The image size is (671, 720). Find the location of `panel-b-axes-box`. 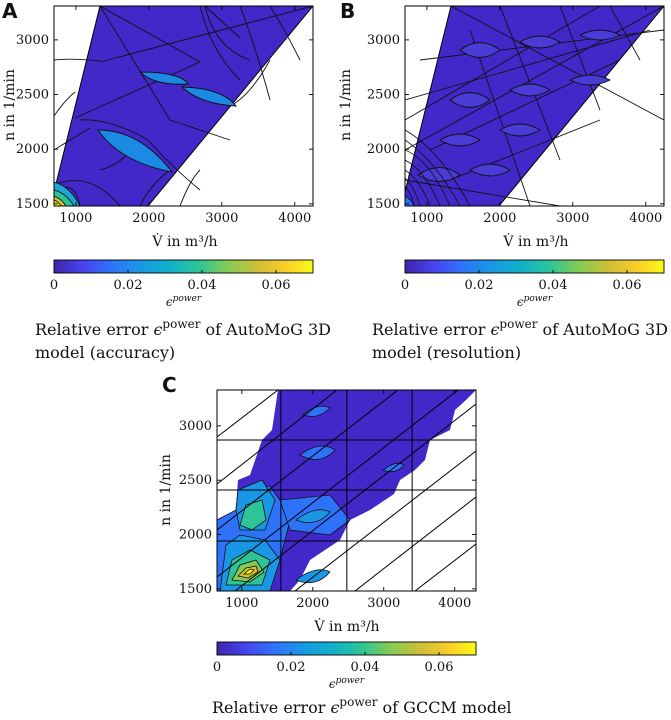

panel-b-axes-box is located at coordinates (534, 106).